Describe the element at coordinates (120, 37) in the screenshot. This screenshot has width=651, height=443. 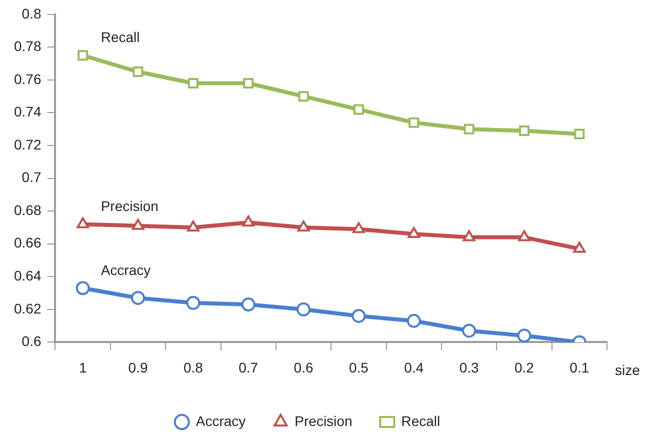
I see `annotation: Recall` at that location.